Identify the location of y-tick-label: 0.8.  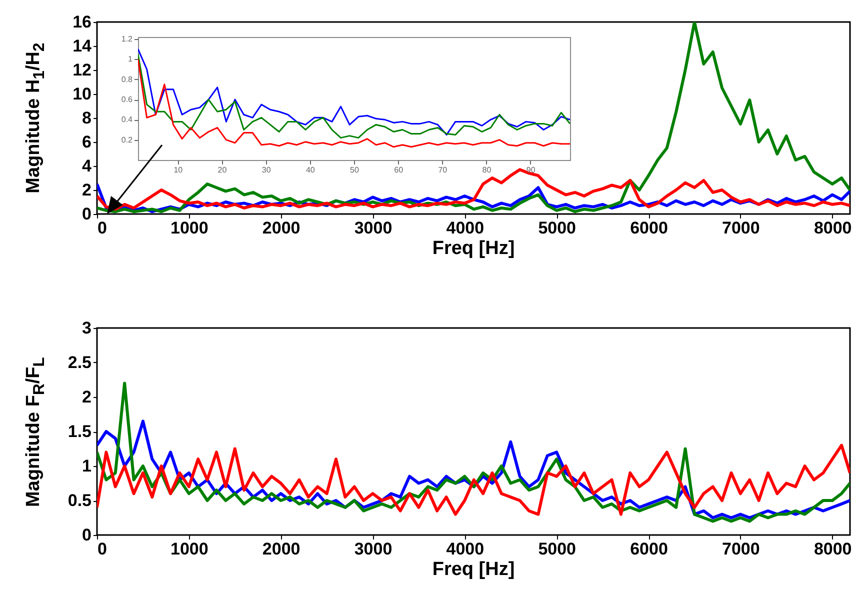
(127, 79).